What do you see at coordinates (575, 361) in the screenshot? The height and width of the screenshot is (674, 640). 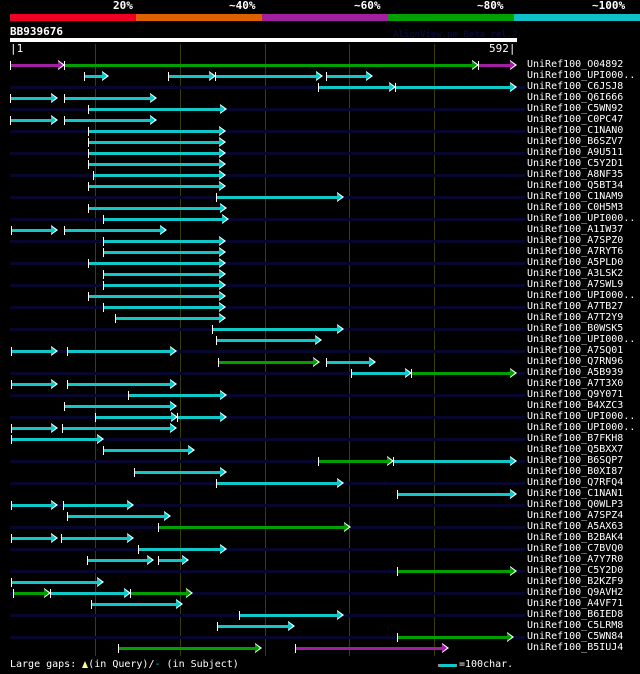 I see `hit-label: UniRef100_Q7RN96` at bounding box center [575, 361].